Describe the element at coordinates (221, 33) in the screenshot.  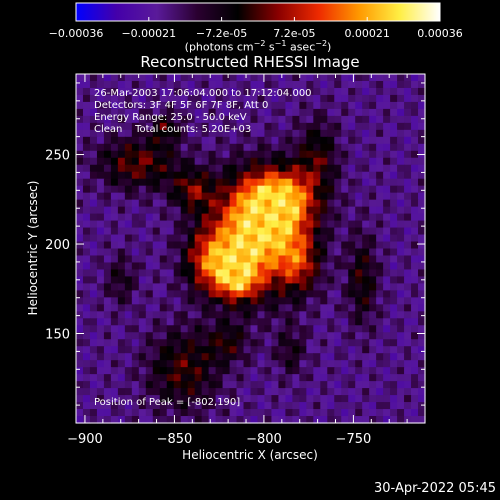
I see `colorbar-tick-label: −7.2e-05` at that location.